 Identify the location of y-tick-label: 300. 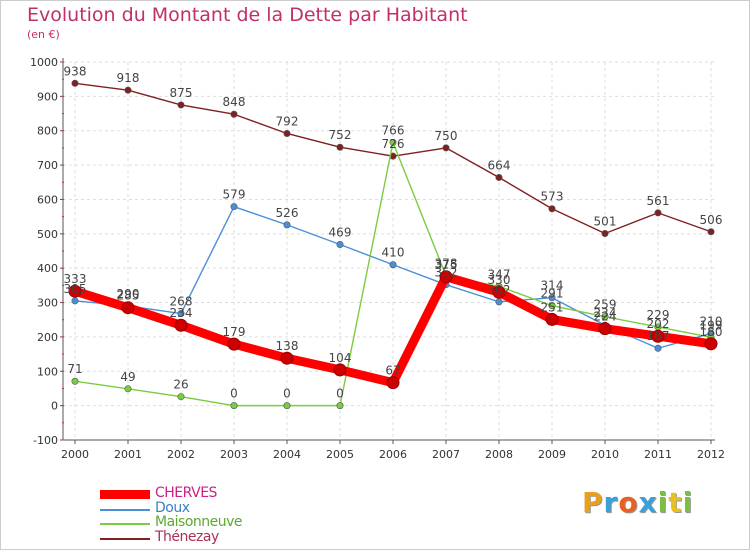
(47, 303).